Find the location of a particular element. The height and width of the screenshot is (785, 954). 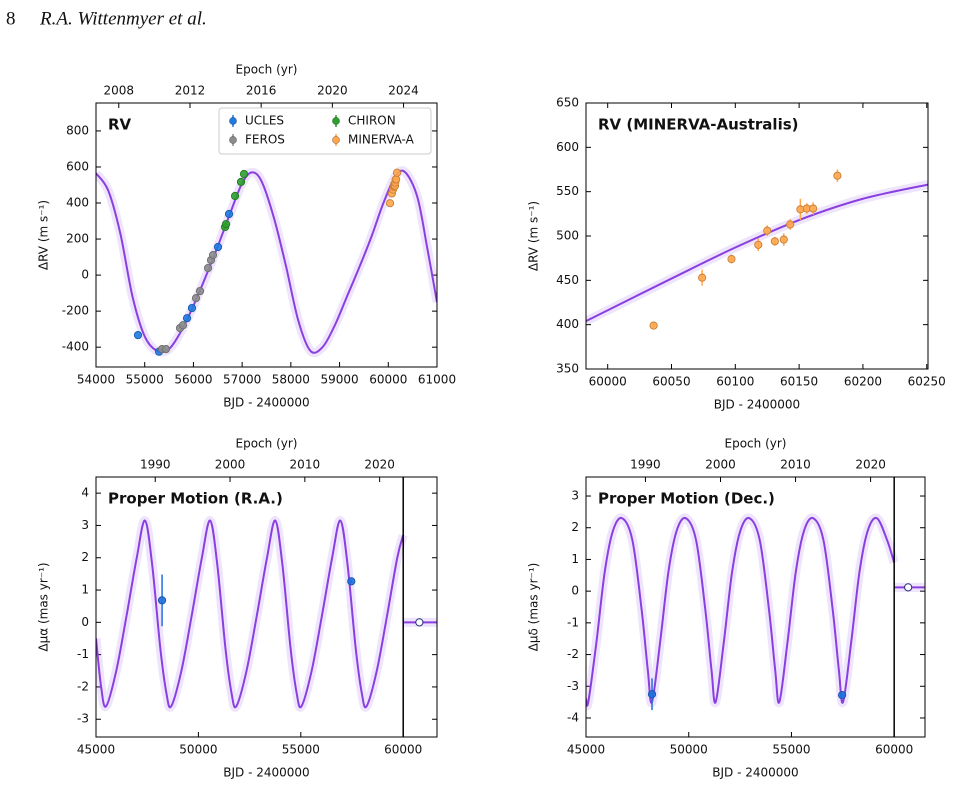

x2-tick-label: 2000 is located at coordinates (230, 465).